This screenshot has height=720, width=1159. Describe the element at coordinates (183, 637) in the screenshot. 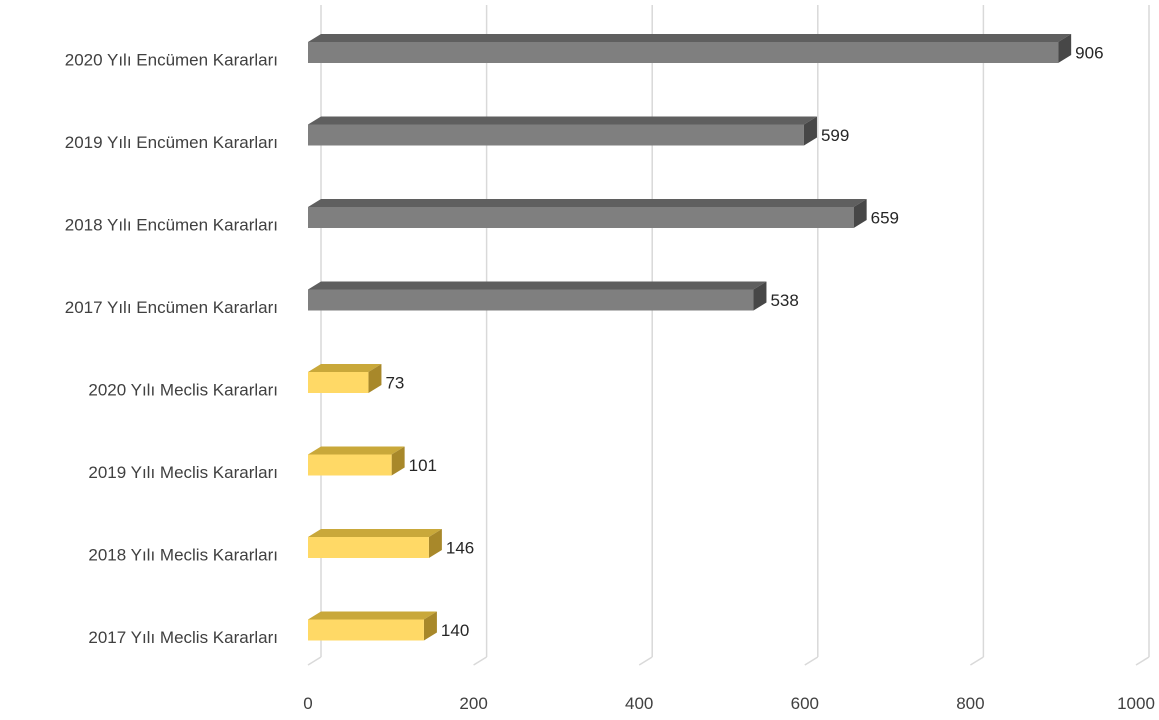

I see `category-label: 2017 Yılı Meclis Kararları` at that location.